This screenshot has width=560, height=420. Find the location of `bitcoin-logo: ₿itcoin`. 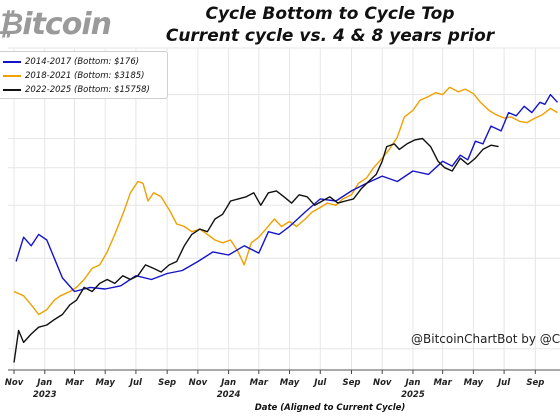

bitcoin-logo: ₿itcoin is located at coordinates (56, 24).